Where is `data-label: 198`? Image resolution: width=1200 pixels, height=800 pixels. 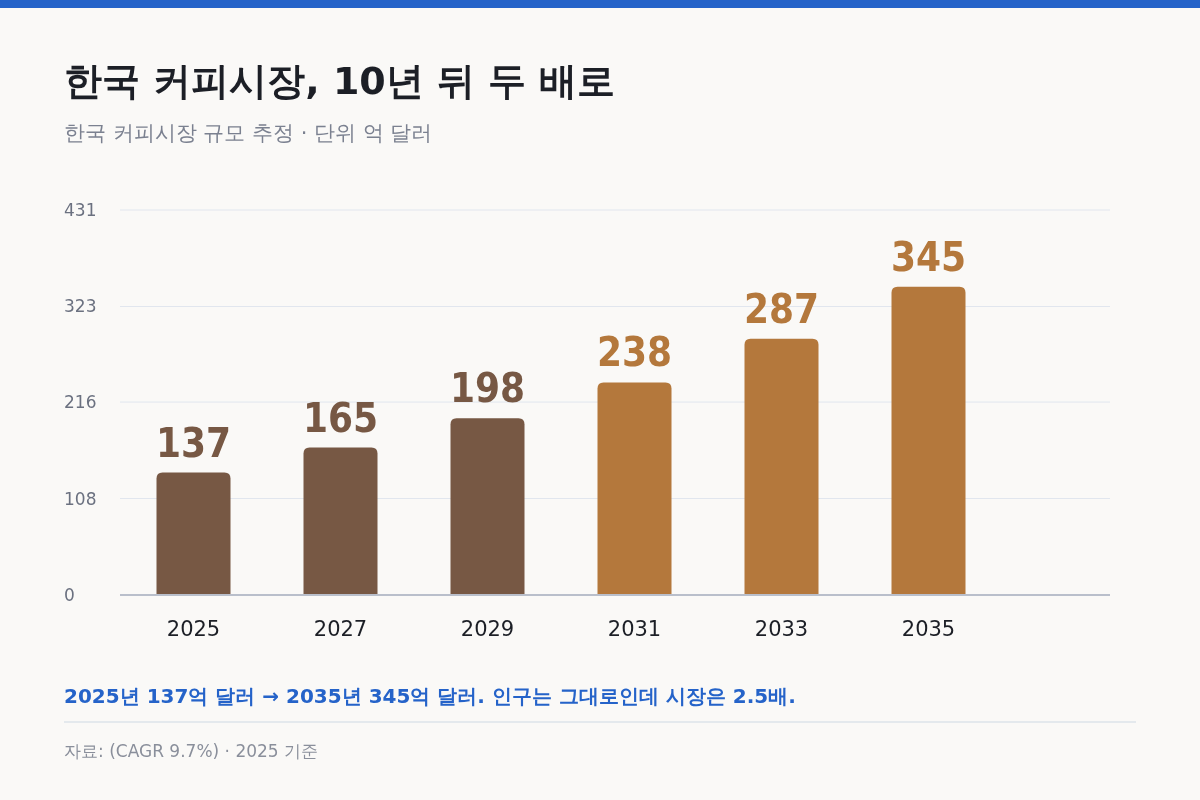
data-label: 198 is located at coordinates (487, 388).